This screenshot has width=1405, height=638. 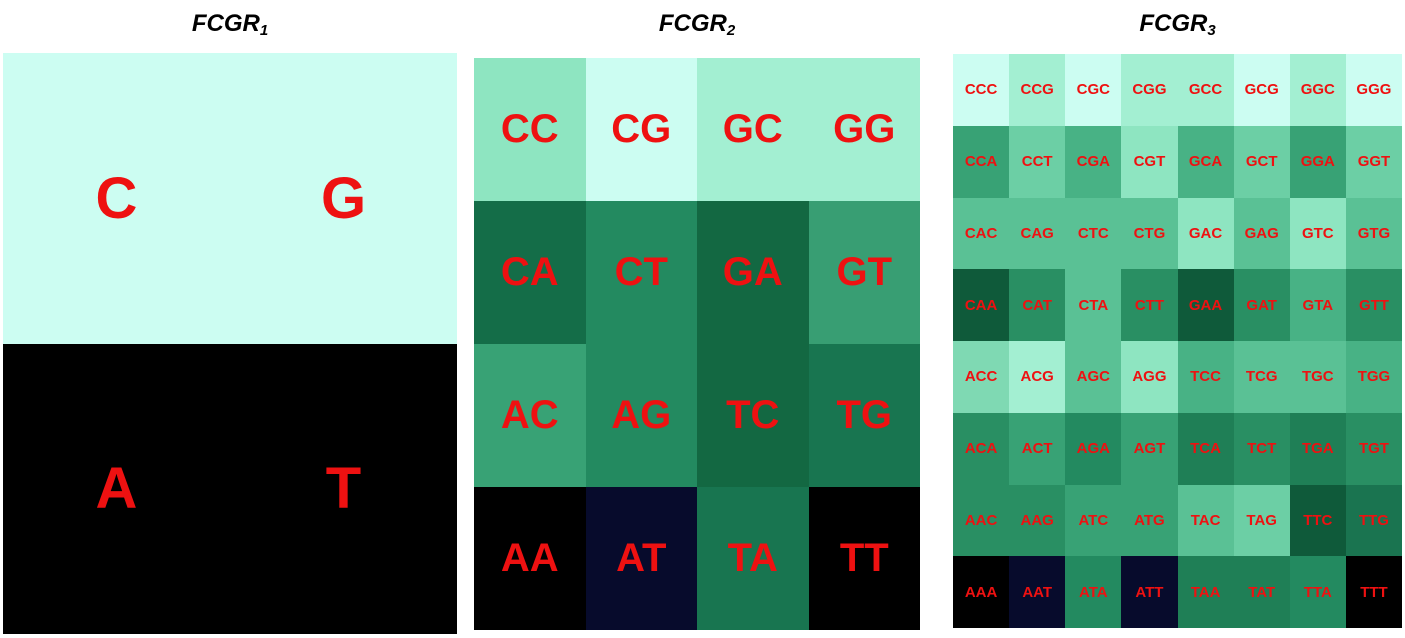 I want to click on kmer-cell-cgg: CGG, so click(x=1149, y=90).